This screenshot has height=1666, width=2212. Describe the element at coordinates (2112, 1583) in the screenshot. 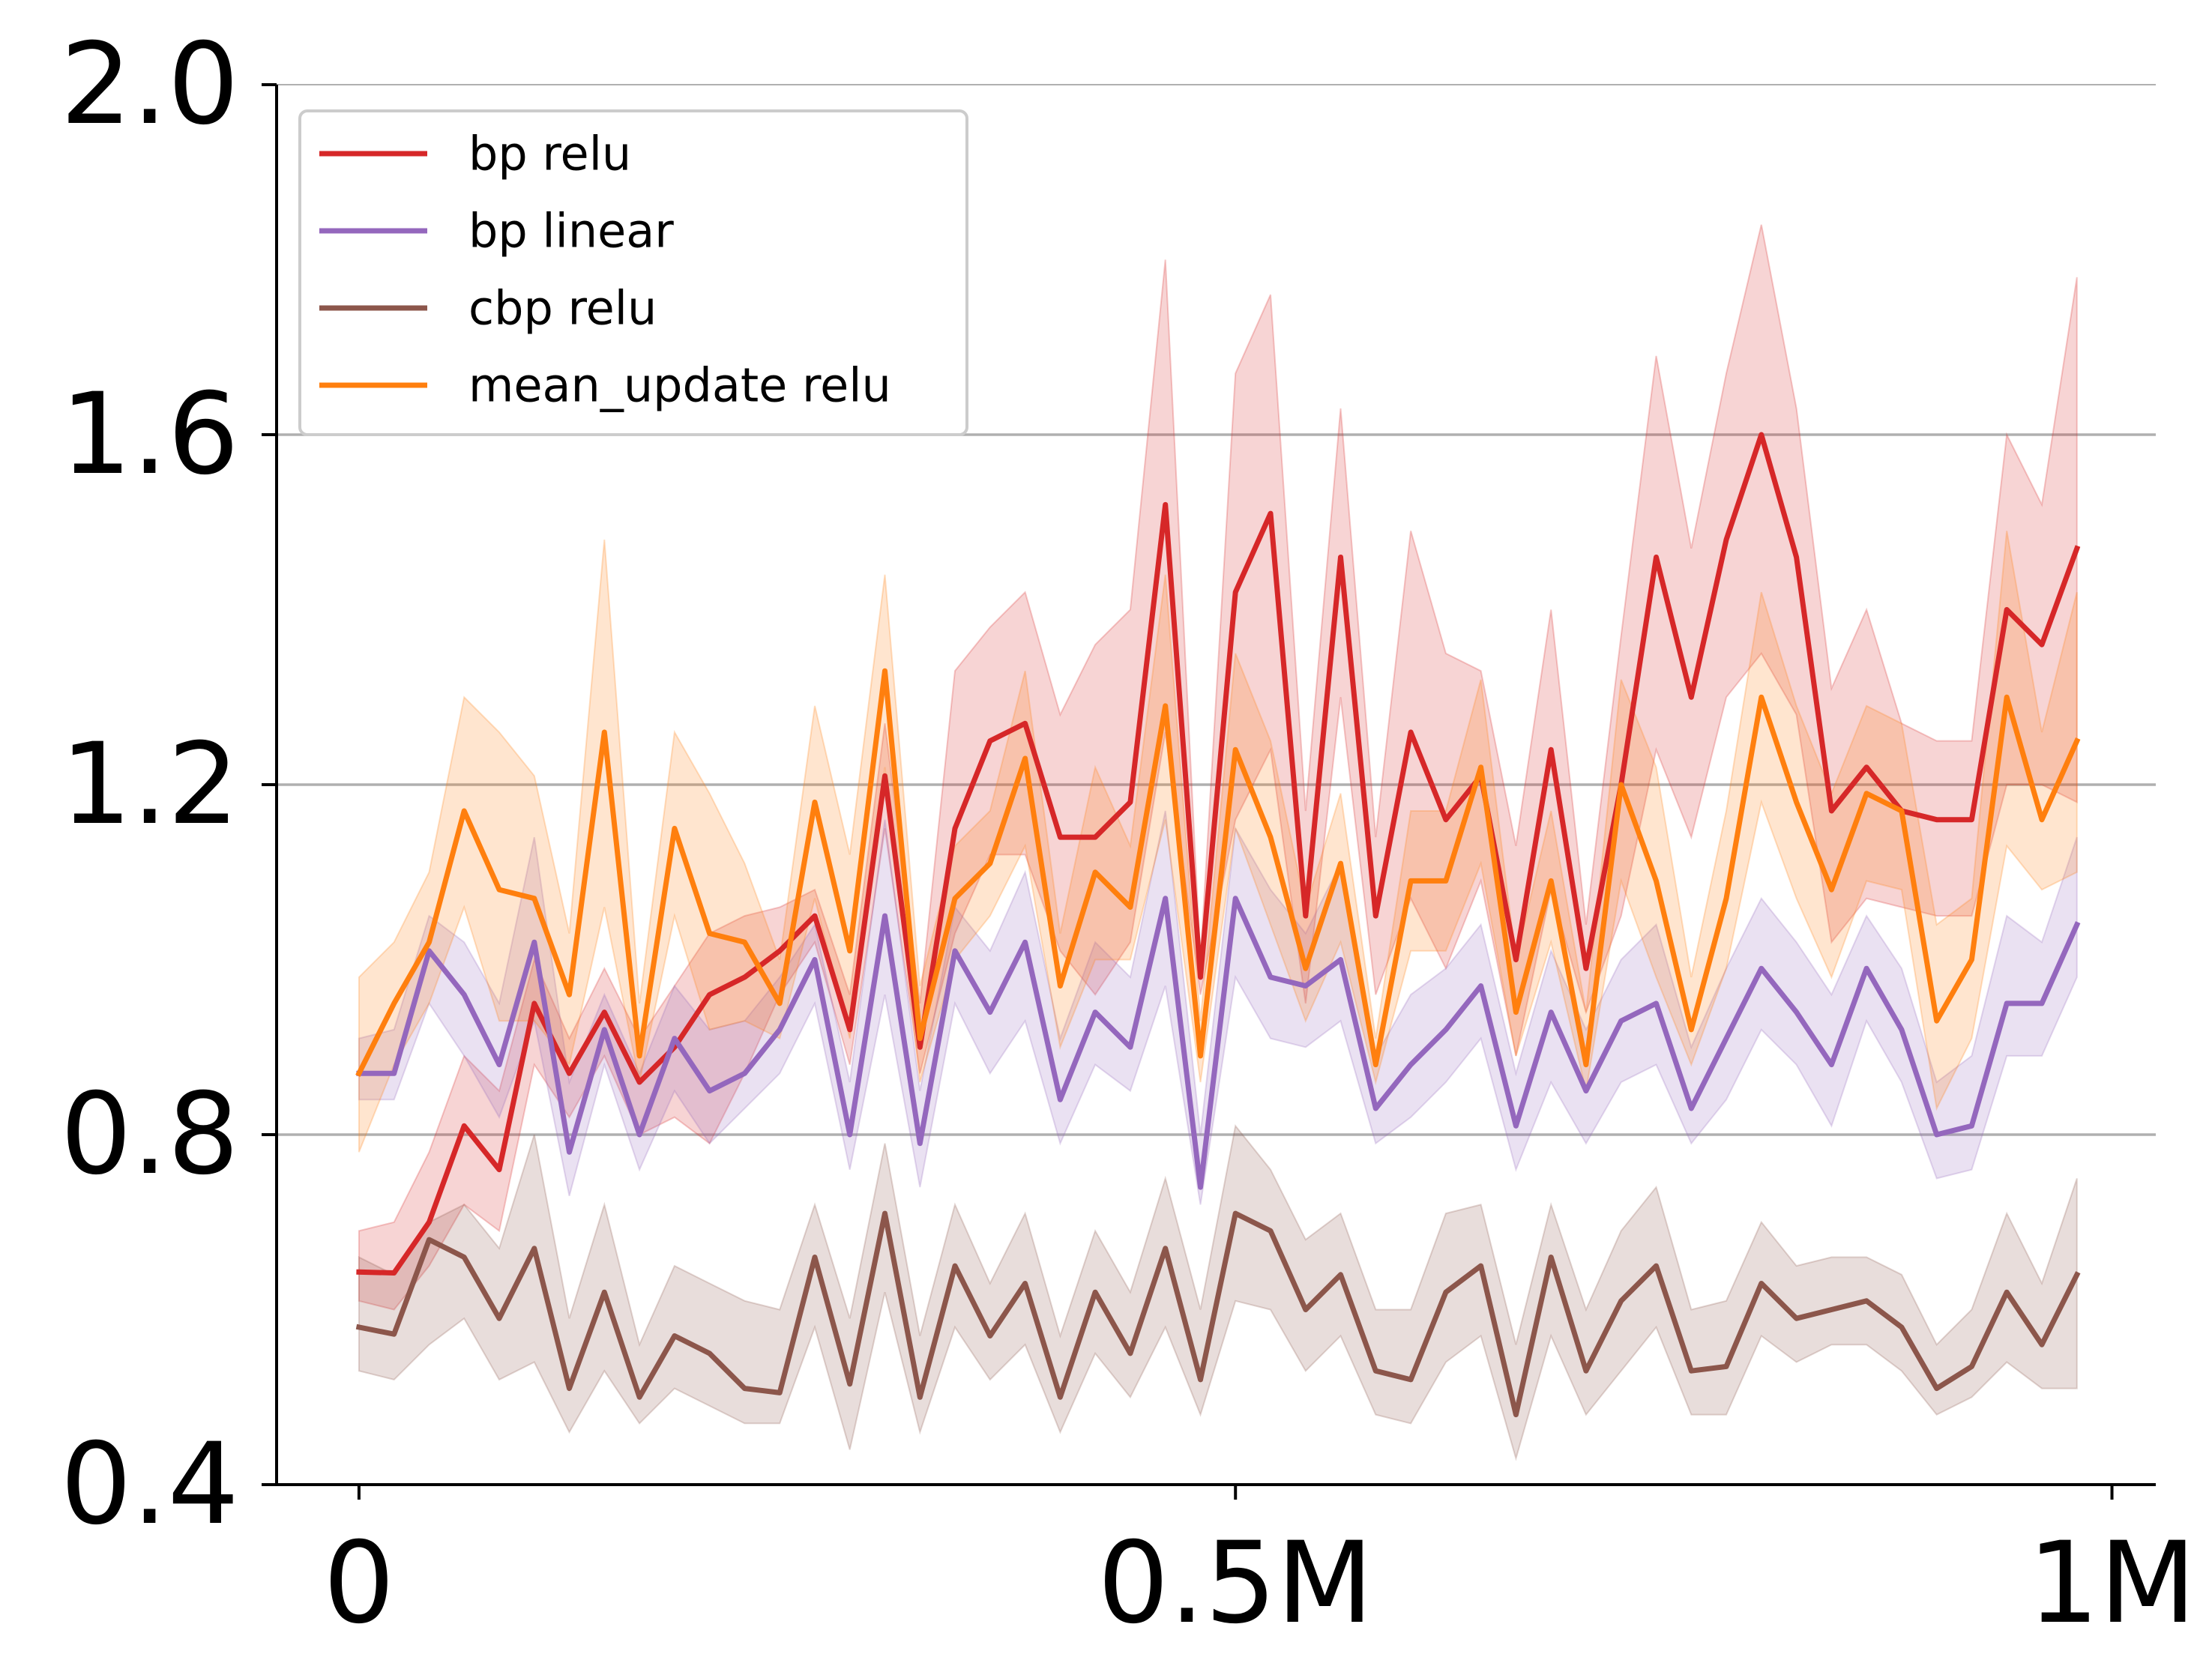

I see `x-tick-label: 1M` at that location.